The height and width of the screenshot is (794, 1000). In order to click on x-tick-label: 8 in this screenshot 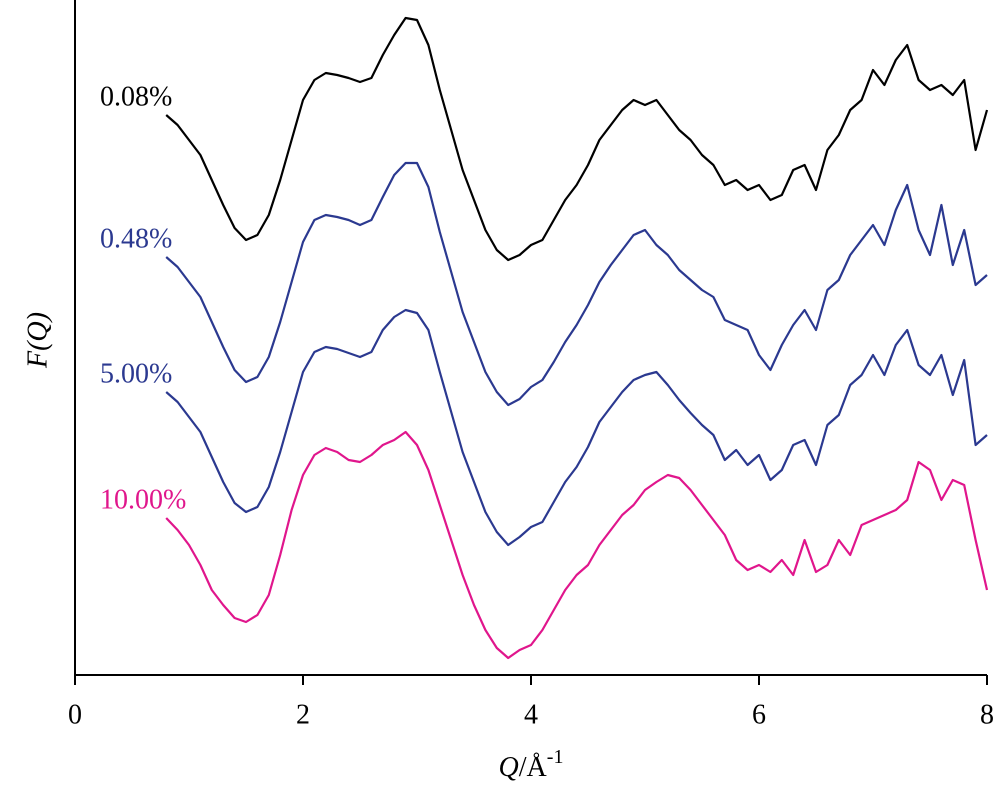, I will do `click(987, 714)`.